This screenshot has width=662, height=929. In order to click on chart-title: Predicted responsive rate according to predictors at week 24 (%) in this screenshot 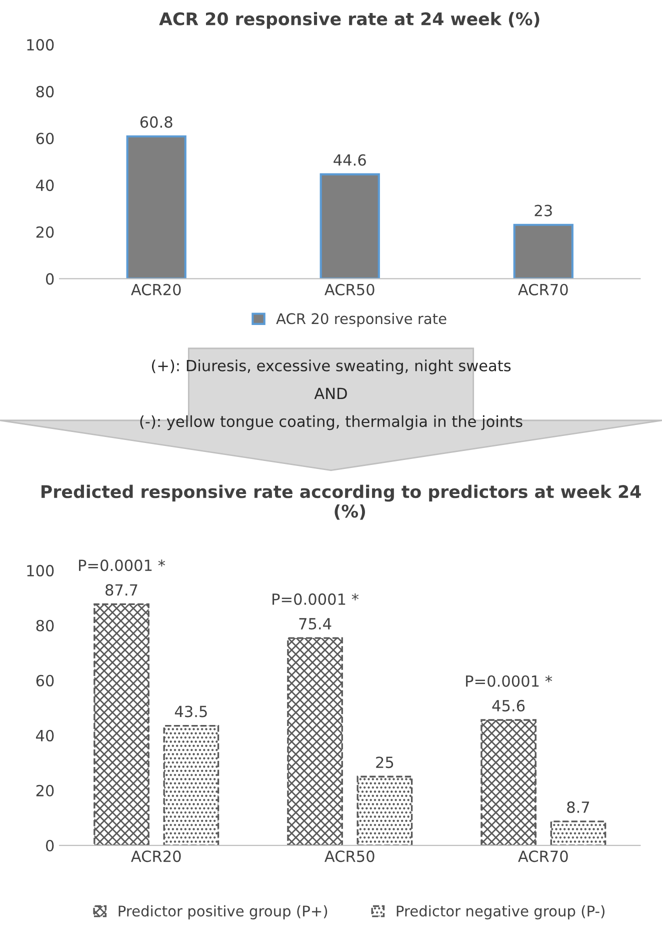, I will do `click(341, 502)`.